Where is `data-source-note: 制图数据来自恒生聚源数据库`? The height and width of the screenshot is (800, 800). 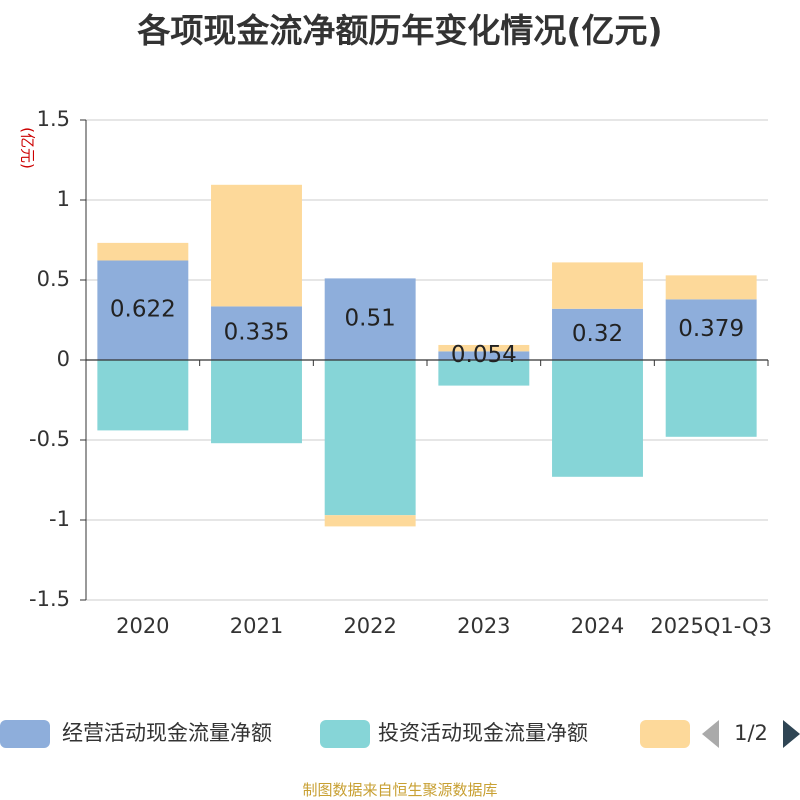
data-source-note: 制图数据来自恒生聚源数据库 is located at coordinates (400, 790).